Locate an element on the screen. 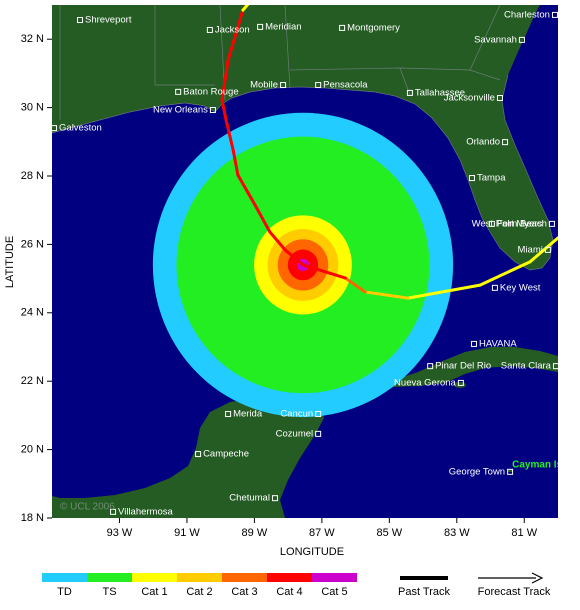 The height and width of the screenshot is (610, 580). y-tick-label: 32 N is located at coordinates (32, 39).